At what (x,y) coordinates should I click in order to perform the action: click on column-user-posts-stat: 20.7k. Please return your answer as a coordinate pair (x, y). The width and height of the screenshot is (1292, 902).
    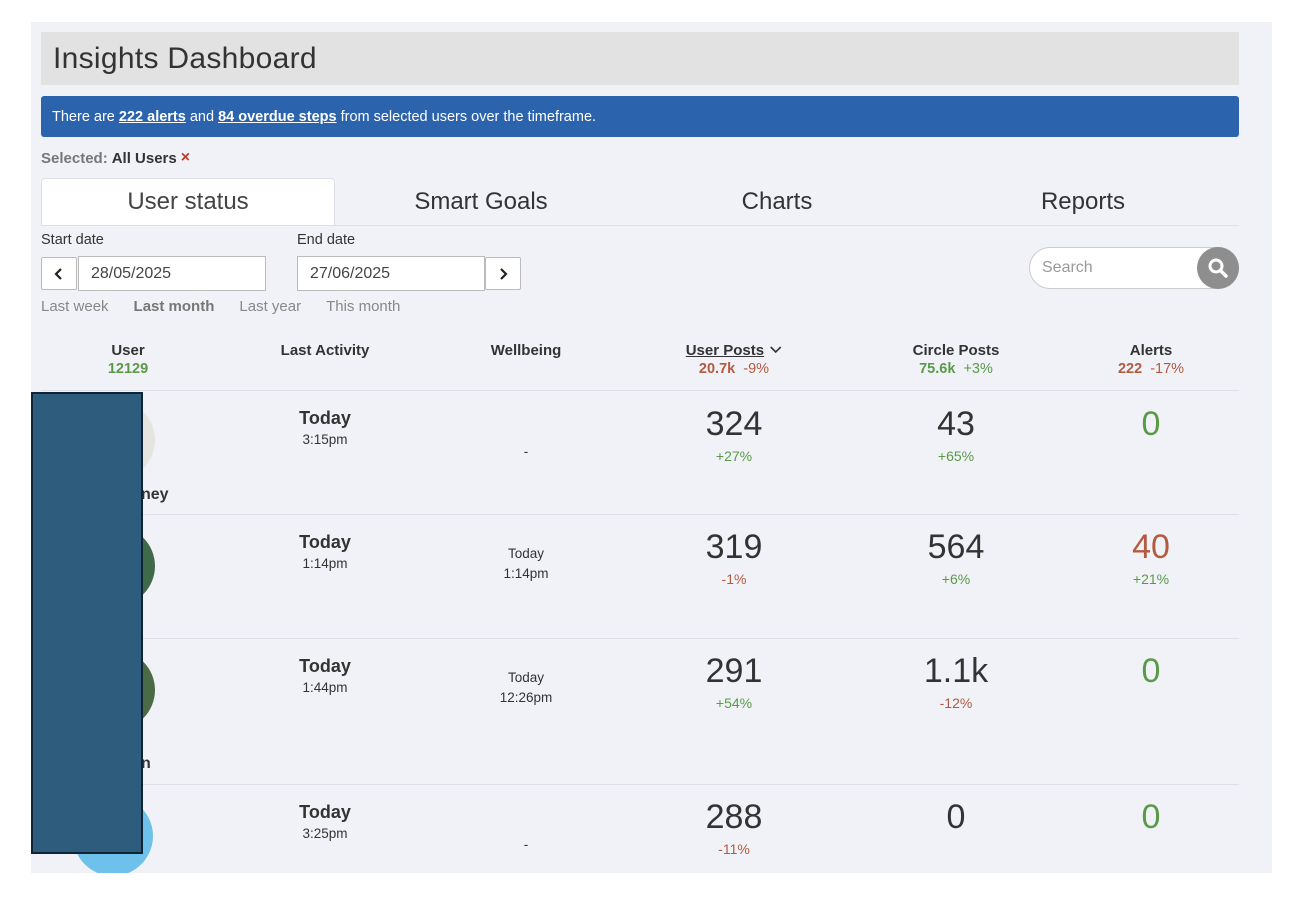
    Looking at the image, I should click on (717, 369).